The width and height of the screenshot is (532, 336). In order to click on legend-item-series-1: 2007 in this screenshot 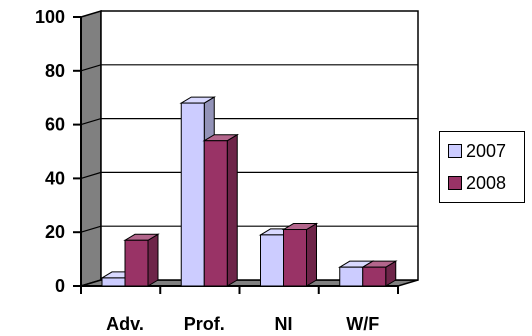, I will do `click(477, 151)`.